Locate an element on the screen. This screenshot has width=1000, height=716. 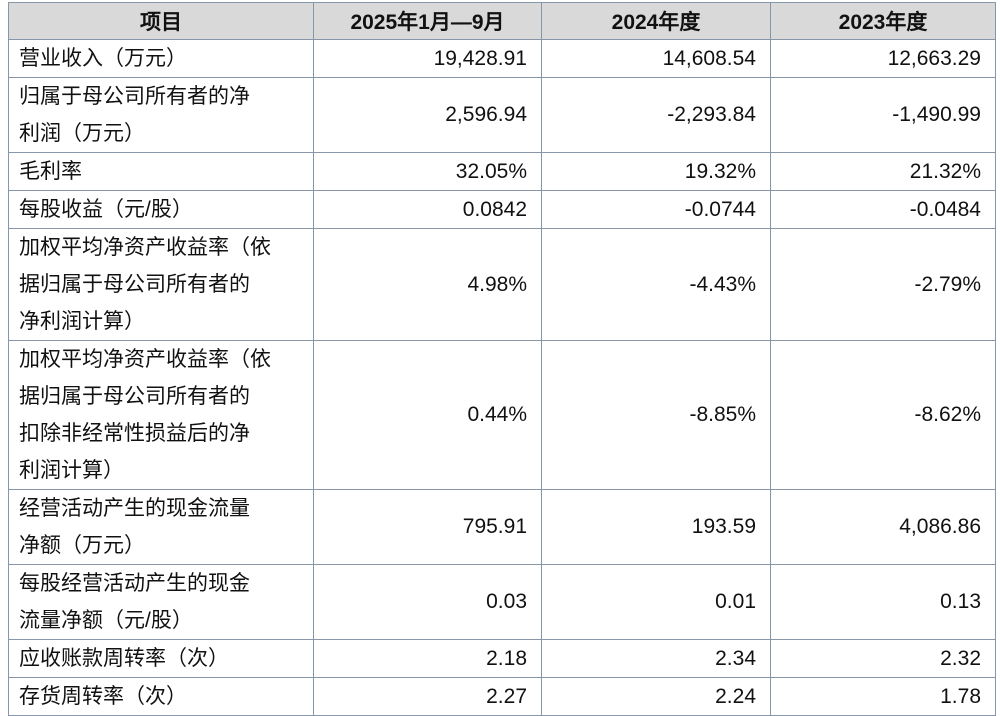
value-cell: 2.27 is located at coordinates (427, 696).